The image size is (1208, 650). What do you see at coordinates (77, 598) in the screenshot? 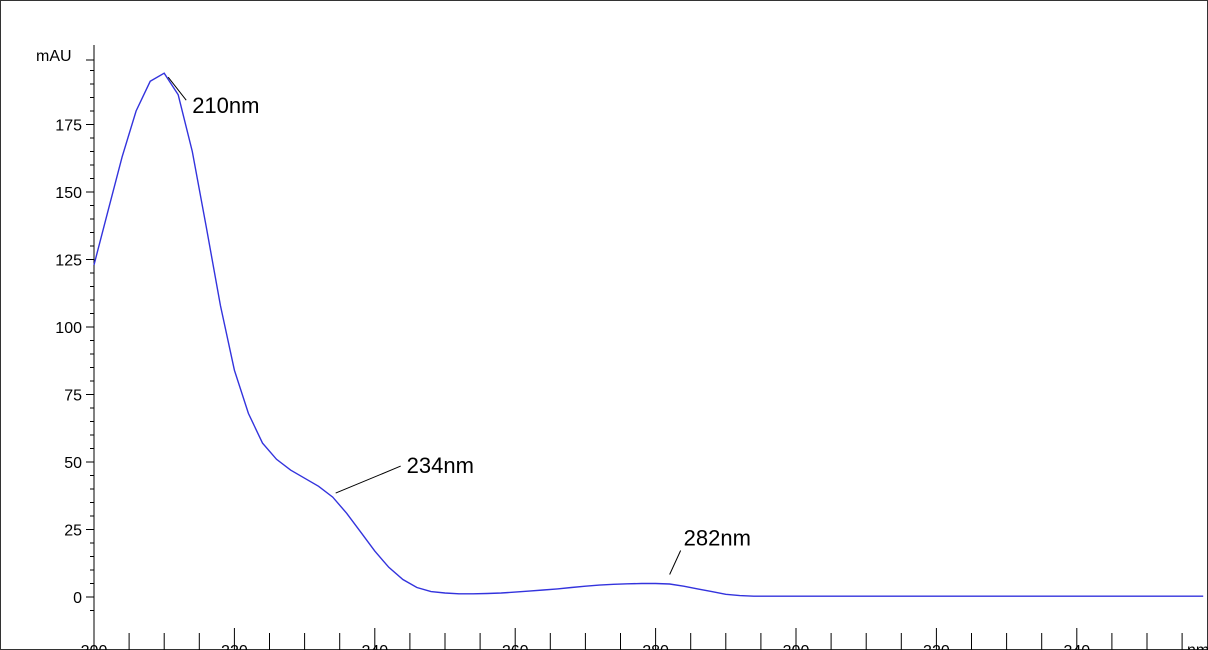
I see `y-tick-label: 0` at bounding box center [77, 598].